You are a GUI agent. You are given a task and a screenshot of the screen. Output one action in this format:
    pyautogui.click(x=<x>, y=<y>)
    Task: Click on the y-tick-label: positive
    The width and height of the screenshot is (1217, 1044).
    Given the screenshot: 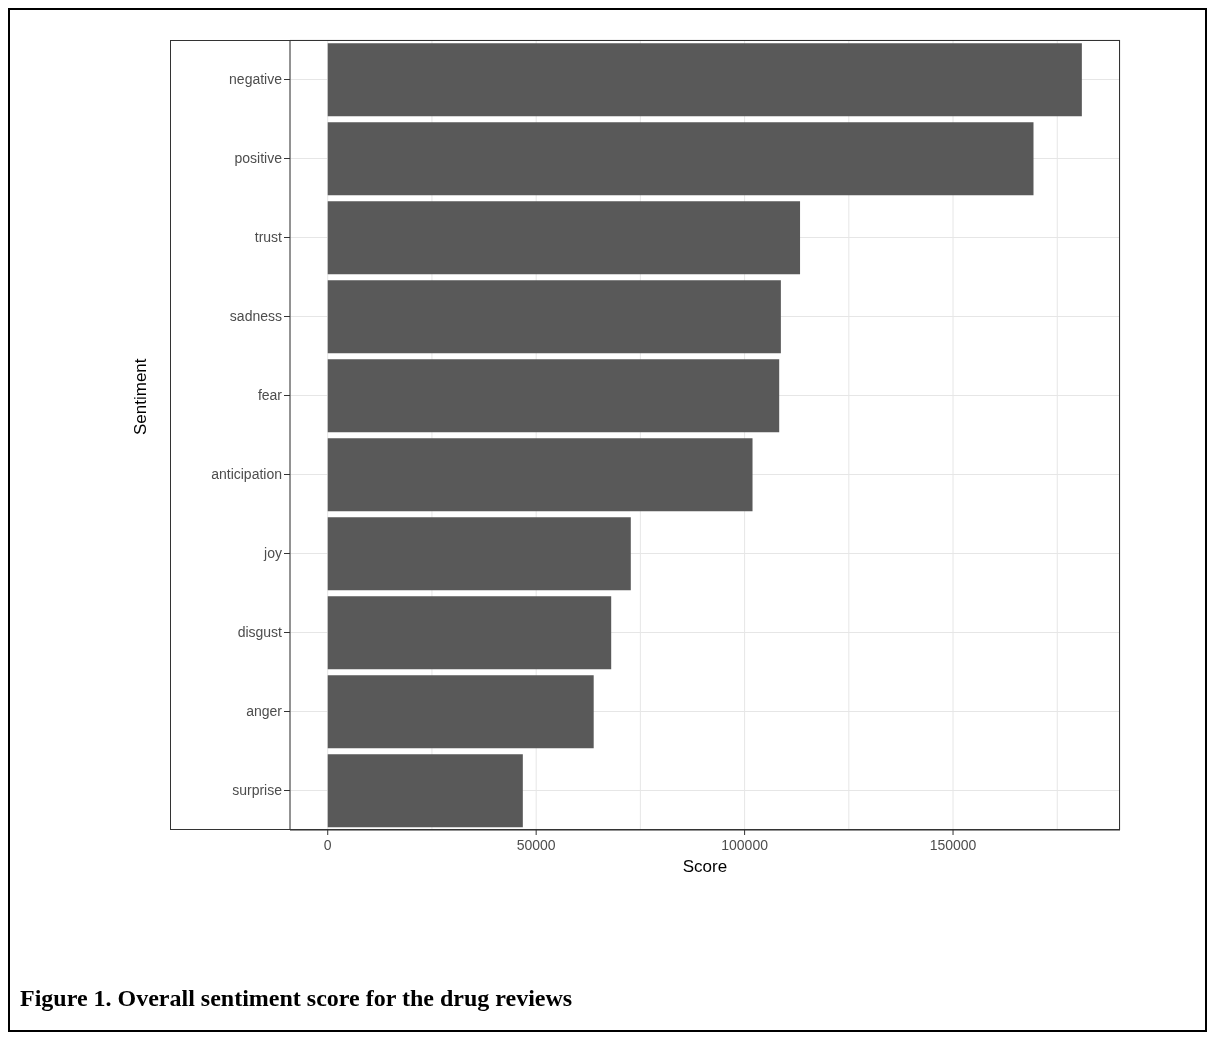 What is the action you would take?
    pyautogui.click(x=258, y=158)
    